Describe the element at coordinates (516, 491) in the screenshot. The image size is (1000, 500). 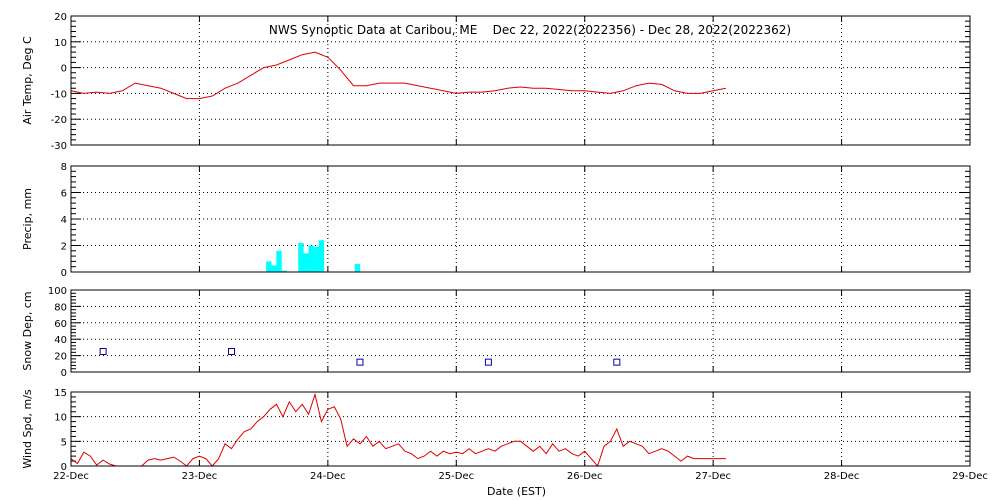
I see `x-axis-label: Date (EST)` at that location.